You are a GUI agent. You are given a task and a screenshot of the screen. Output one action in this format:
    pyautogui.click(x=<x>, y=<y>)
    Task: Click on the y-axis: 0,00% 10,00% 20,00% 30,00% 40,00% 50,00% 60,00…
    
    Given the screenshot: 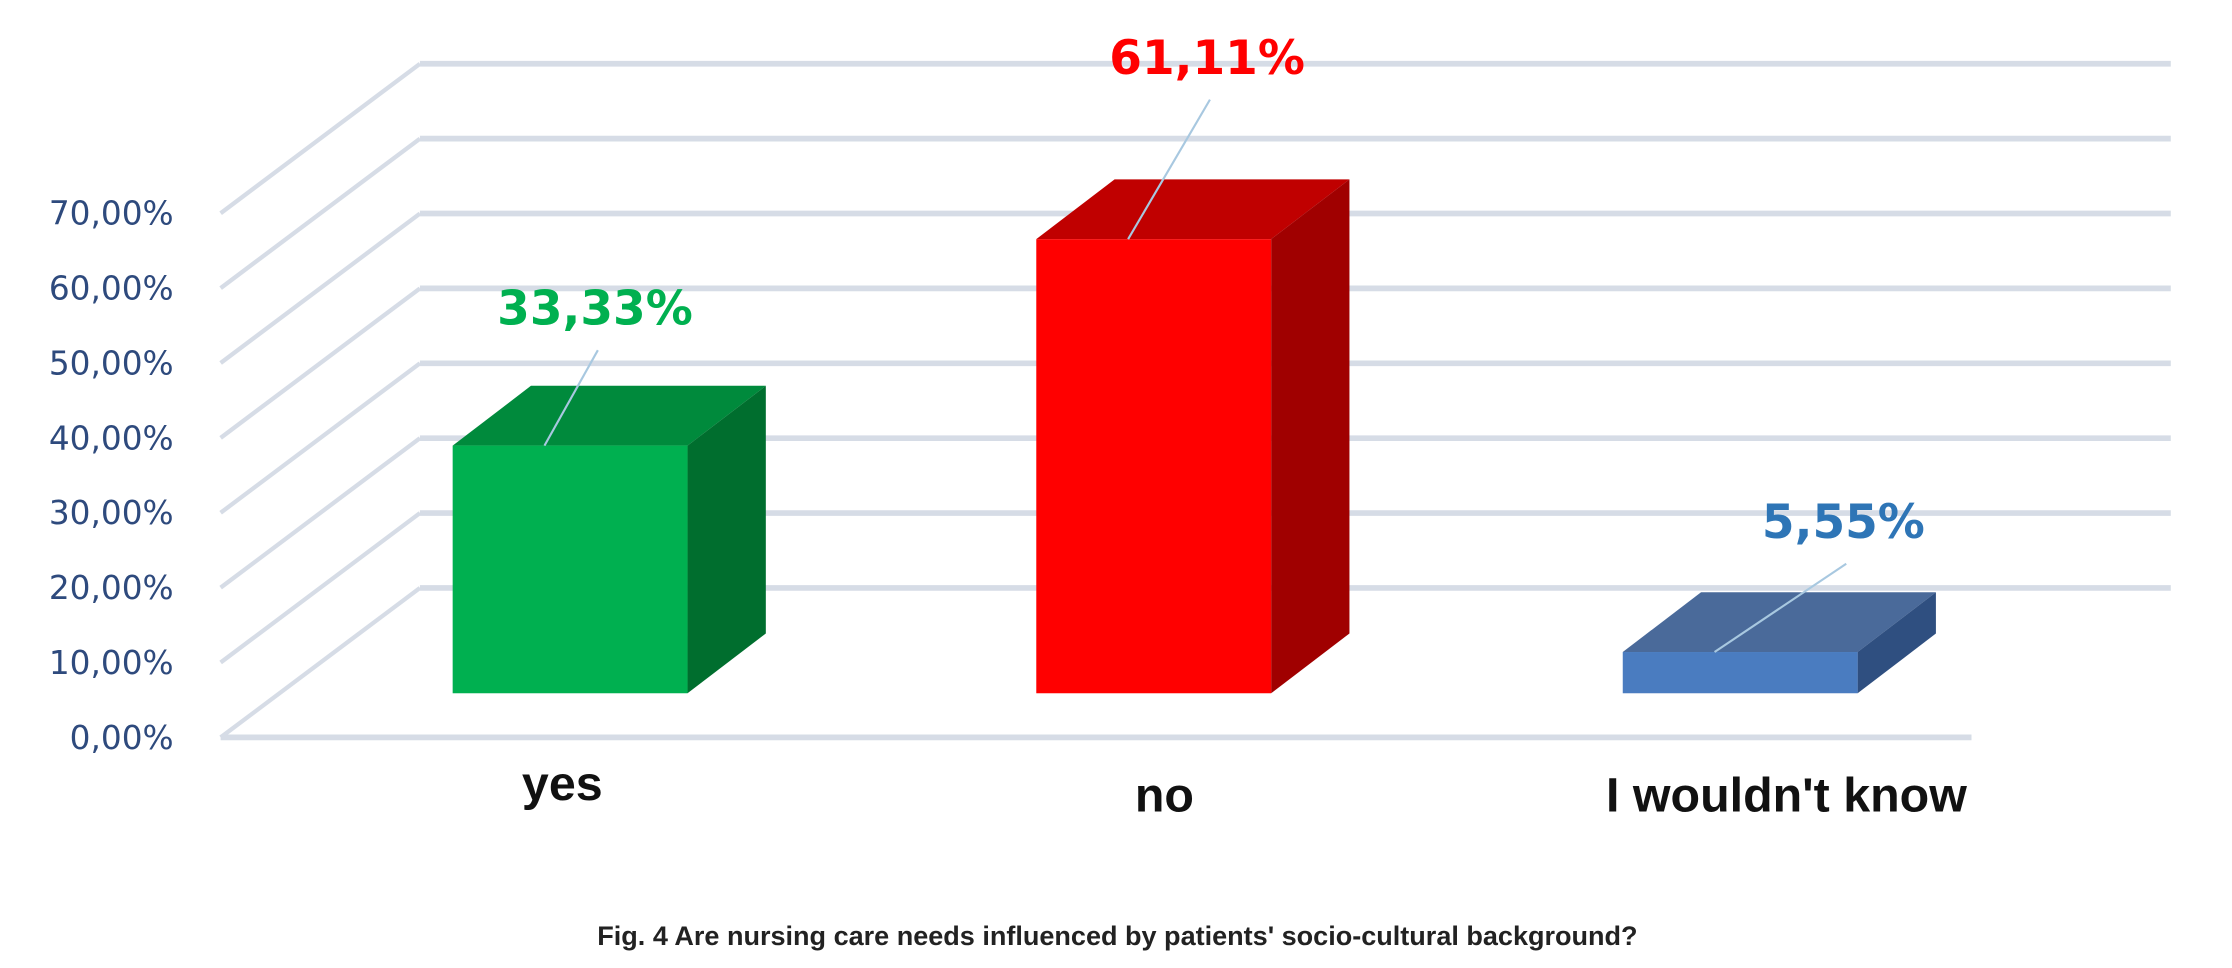 What is the action you would take?
    pyautogui.click(x=111, y=476)
    